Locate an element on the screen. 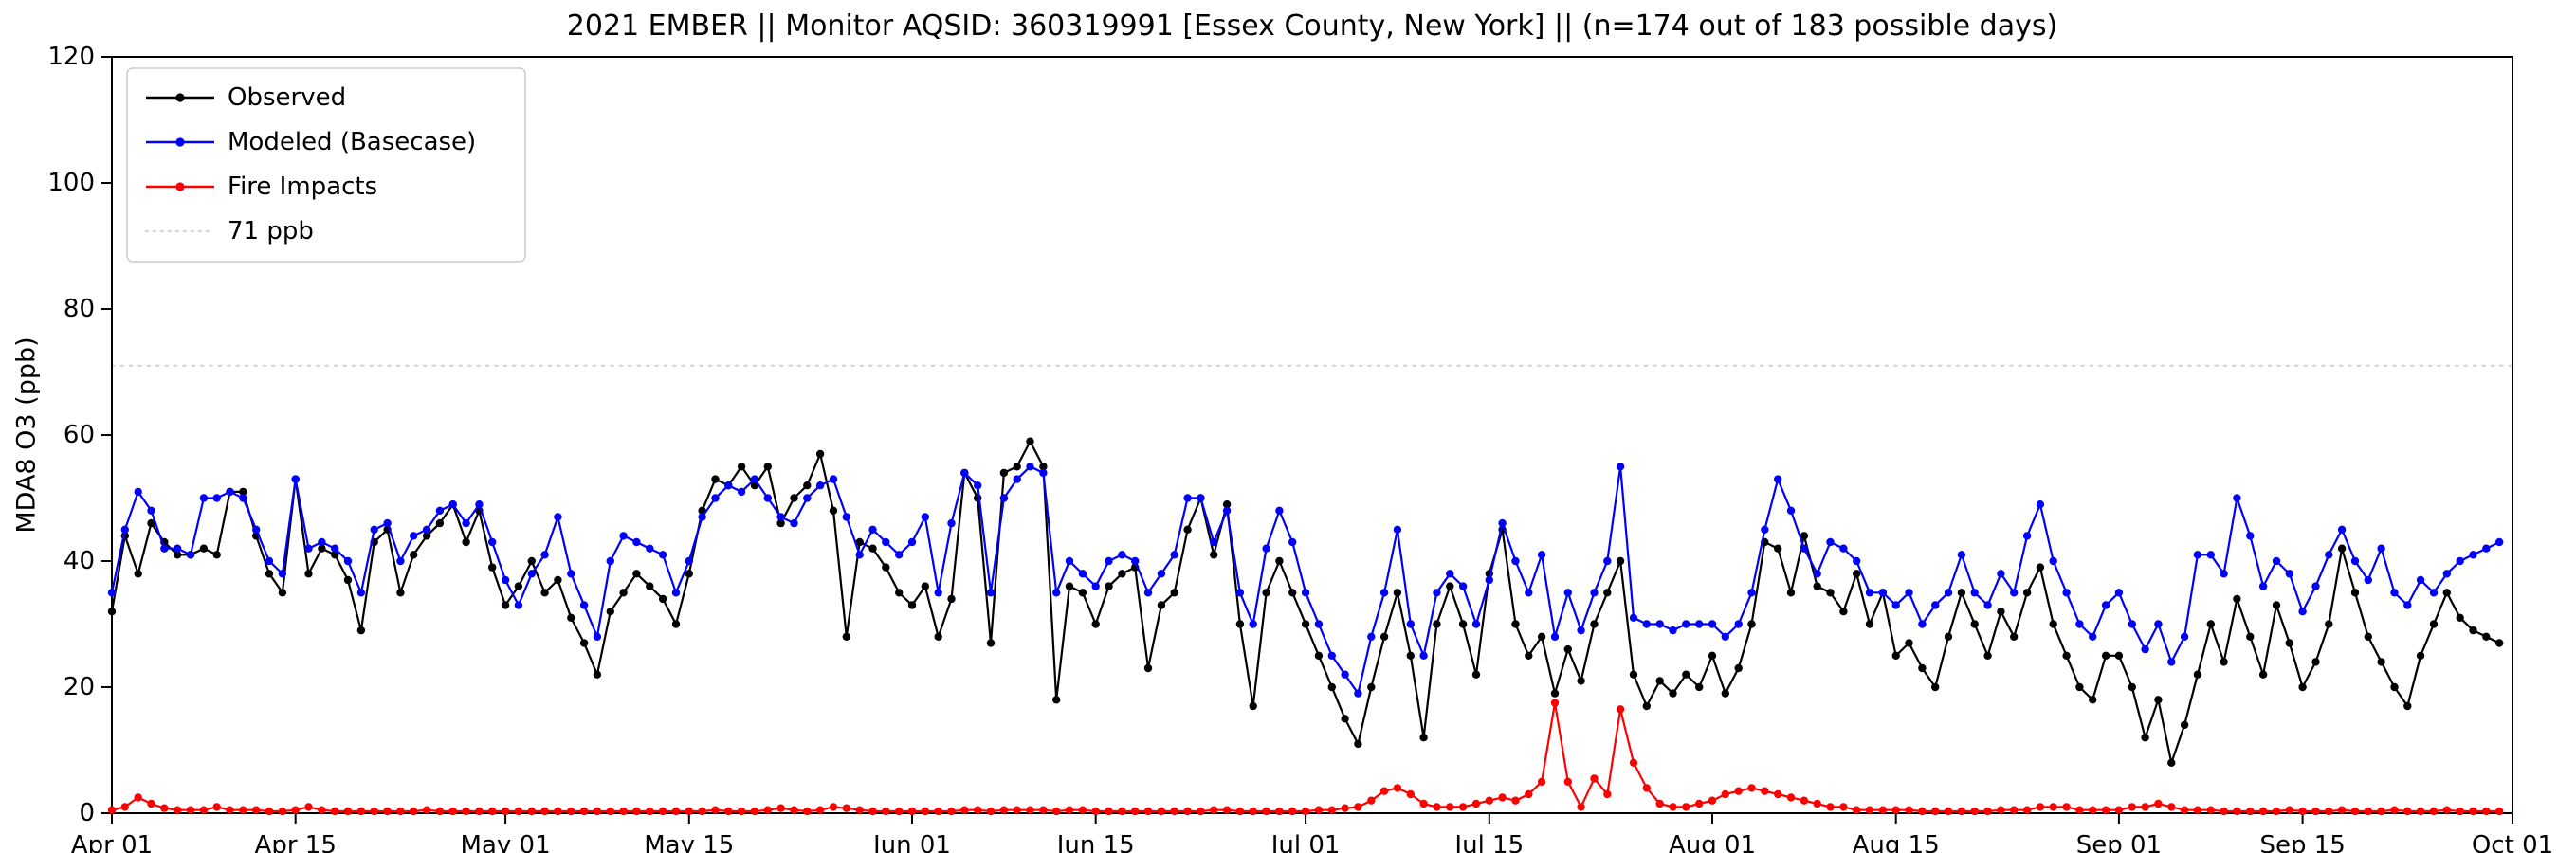  x-tick-label: May 15 is located at coordinates (689, 842).